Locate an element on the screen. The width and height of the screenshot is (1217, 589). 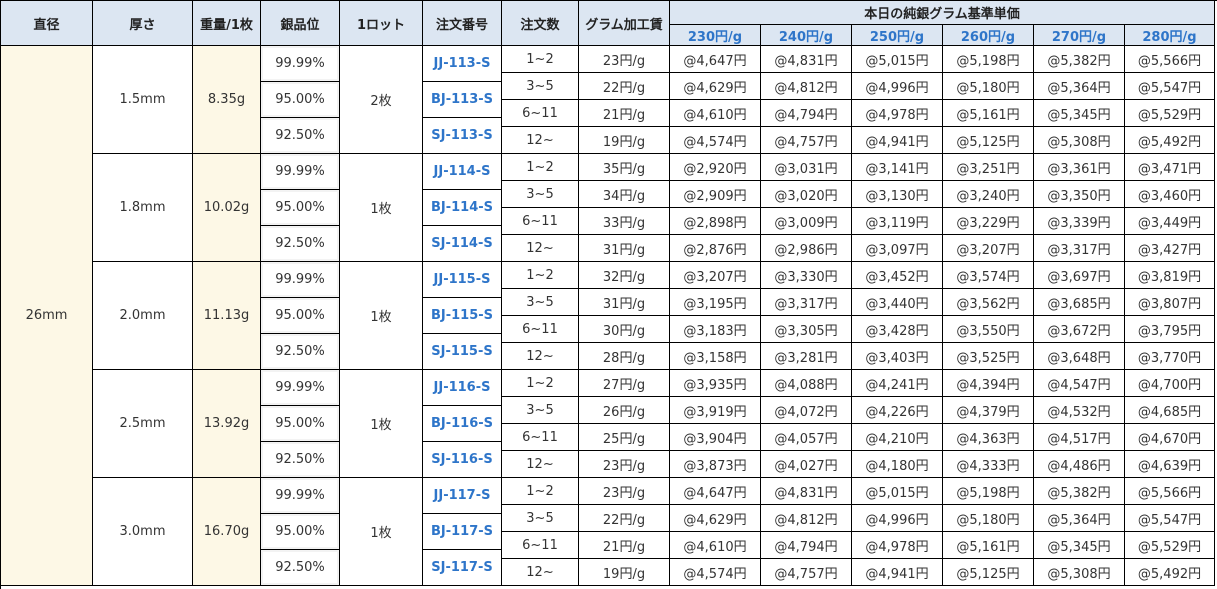
price-cell: @4,517円 is located at coordinates (1079, 437).